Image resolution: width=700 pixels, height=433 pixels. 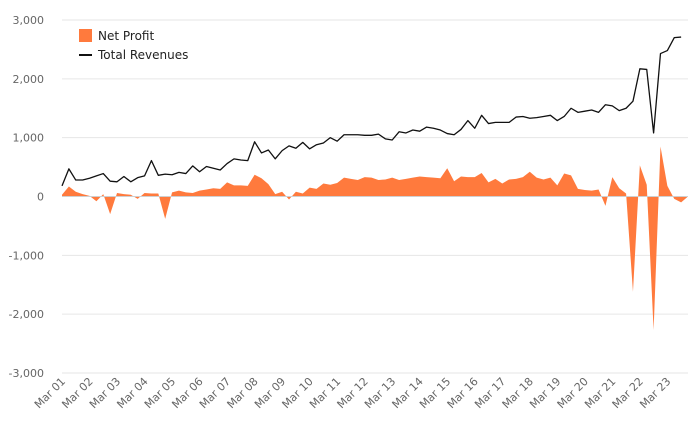 I want to click on y-tick-label: 0, so click(x=40, y=197).